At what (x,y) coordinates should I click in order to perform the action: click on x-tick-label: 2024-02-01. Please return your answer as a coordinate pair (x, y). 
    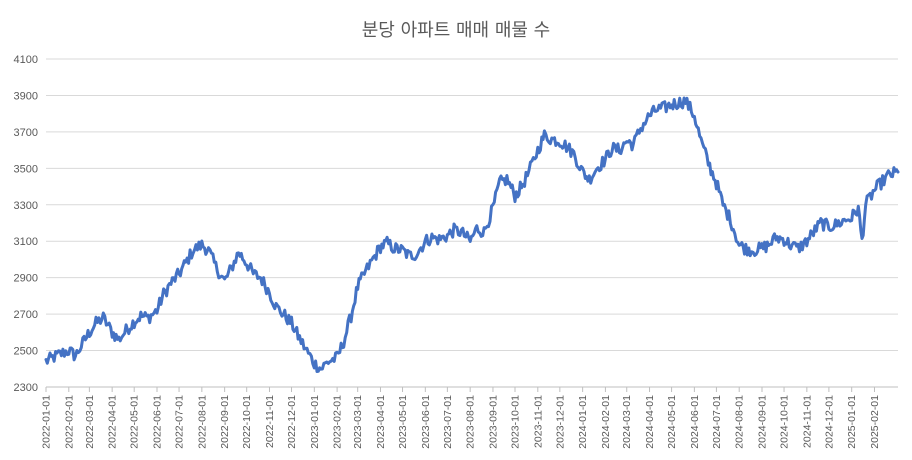
    Looking at the image, I should click on (606, 422).